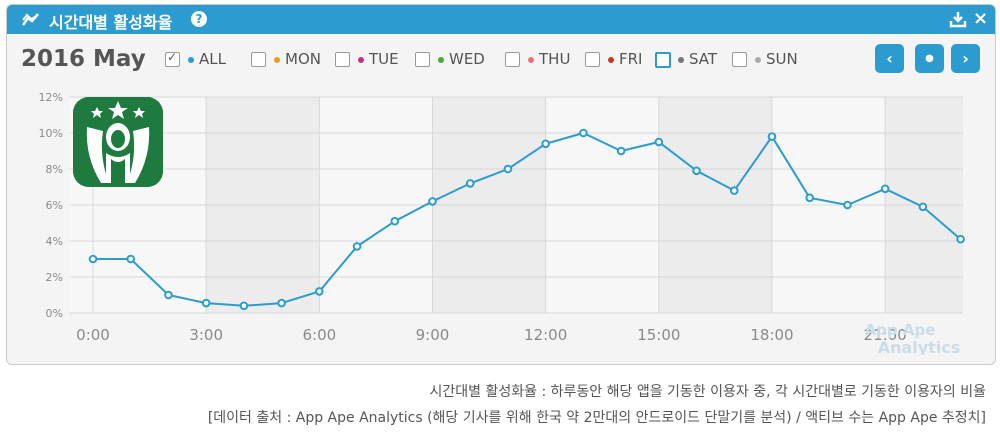 This screenshot has height=441, width=1000. I want to click on x-tick-label: 3:00, so click(206, 335).